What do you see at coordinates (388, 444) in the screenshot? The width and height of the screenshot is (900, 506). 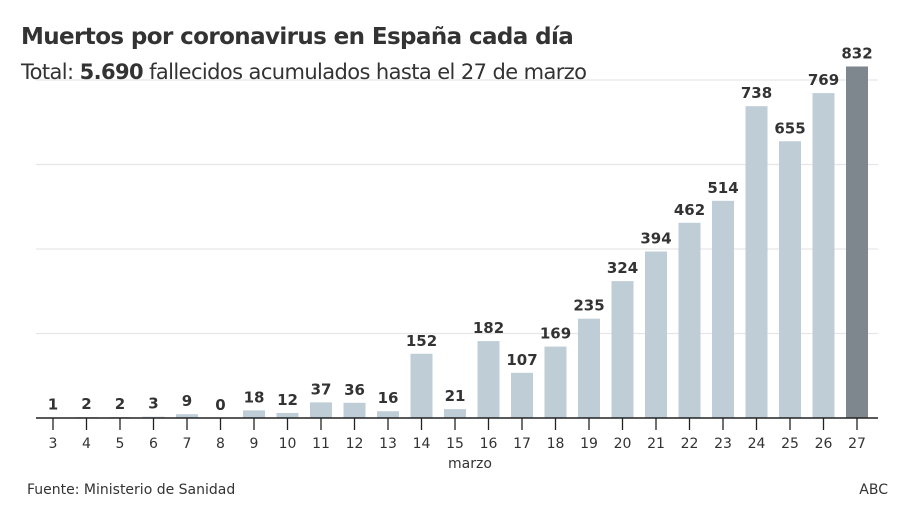 I see `tick-label-13: 13` at bounding box center [388, 444].